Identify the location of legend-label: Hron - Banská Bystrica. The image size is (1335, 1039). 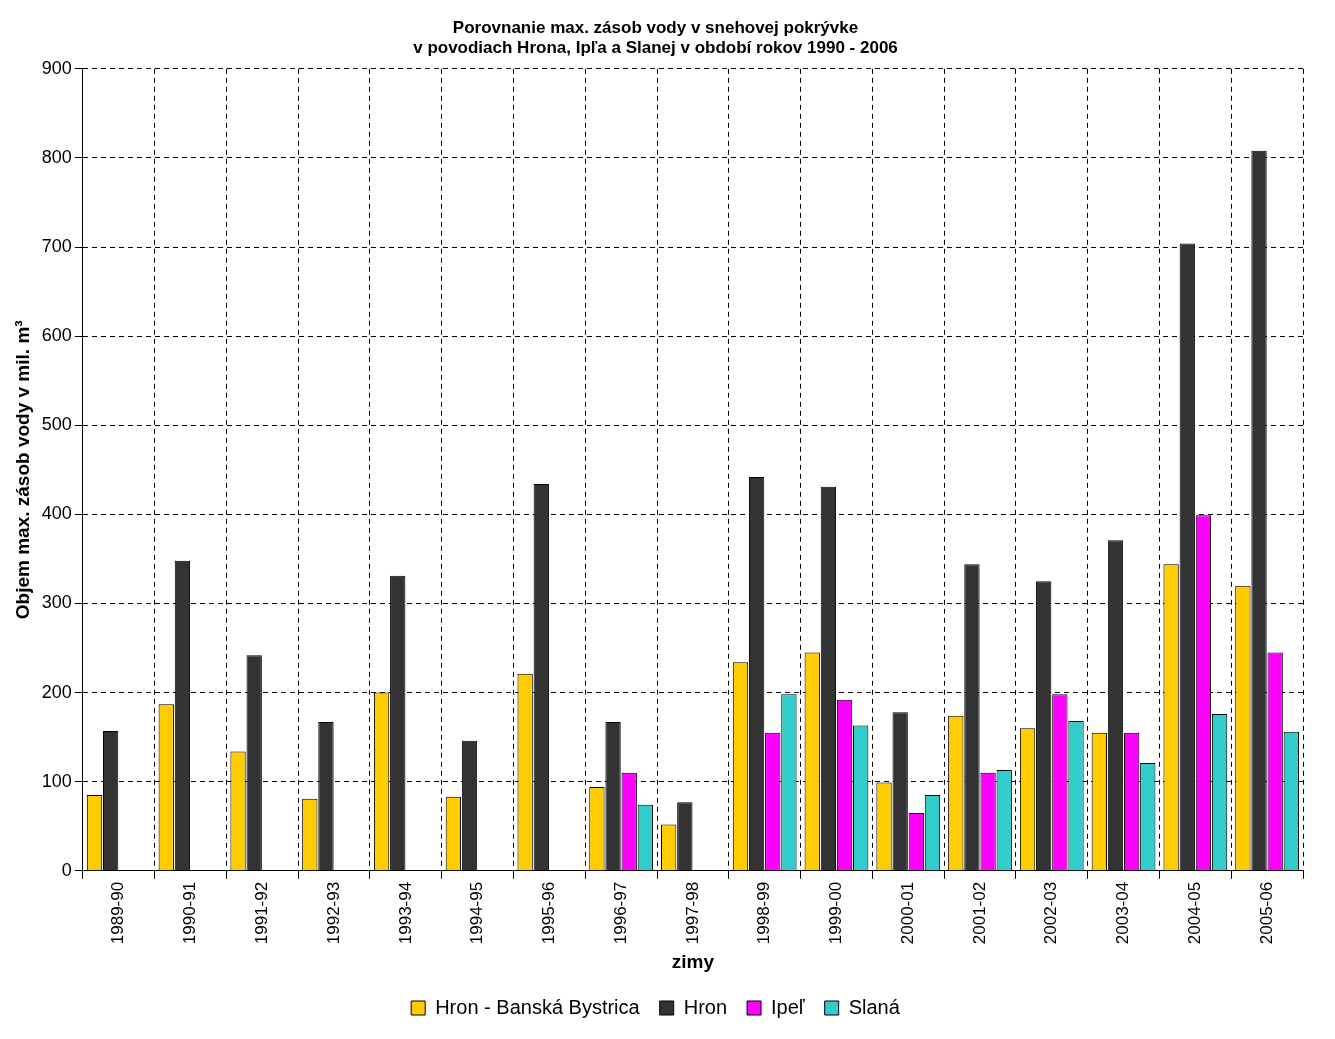
(538, 1006).